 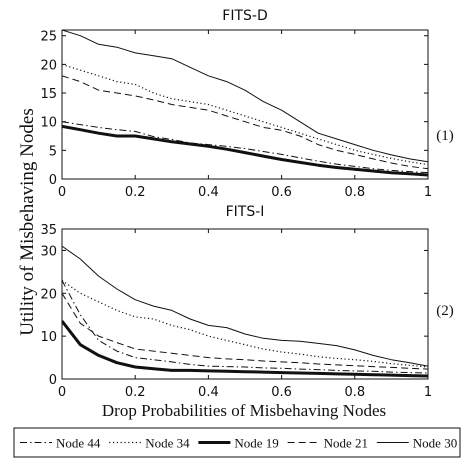 What do you see at coordinates (245, 212) in the screenshot?
I see `chart-title: FITS-I` at bounding box center [245, 212].